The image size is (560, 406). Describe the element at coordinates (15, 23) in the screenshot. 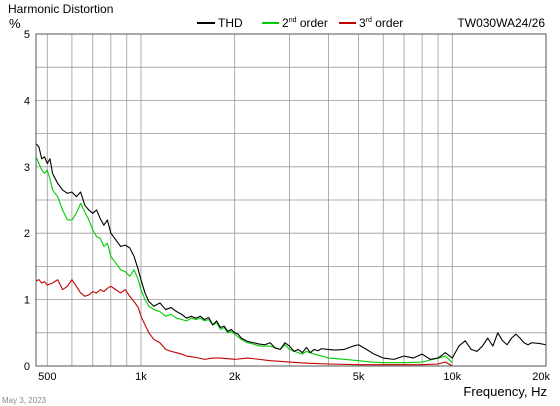

I see `y-axis-label: %` at that location.